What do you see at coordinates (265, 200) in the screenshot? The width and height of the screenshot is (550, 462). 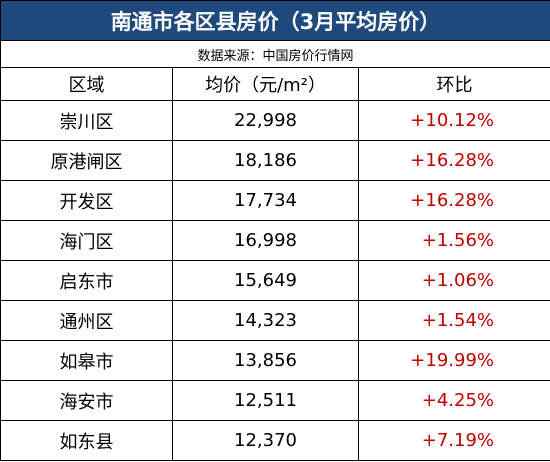 I see `avg-price: 17,734` at bounding box center [265, 200].